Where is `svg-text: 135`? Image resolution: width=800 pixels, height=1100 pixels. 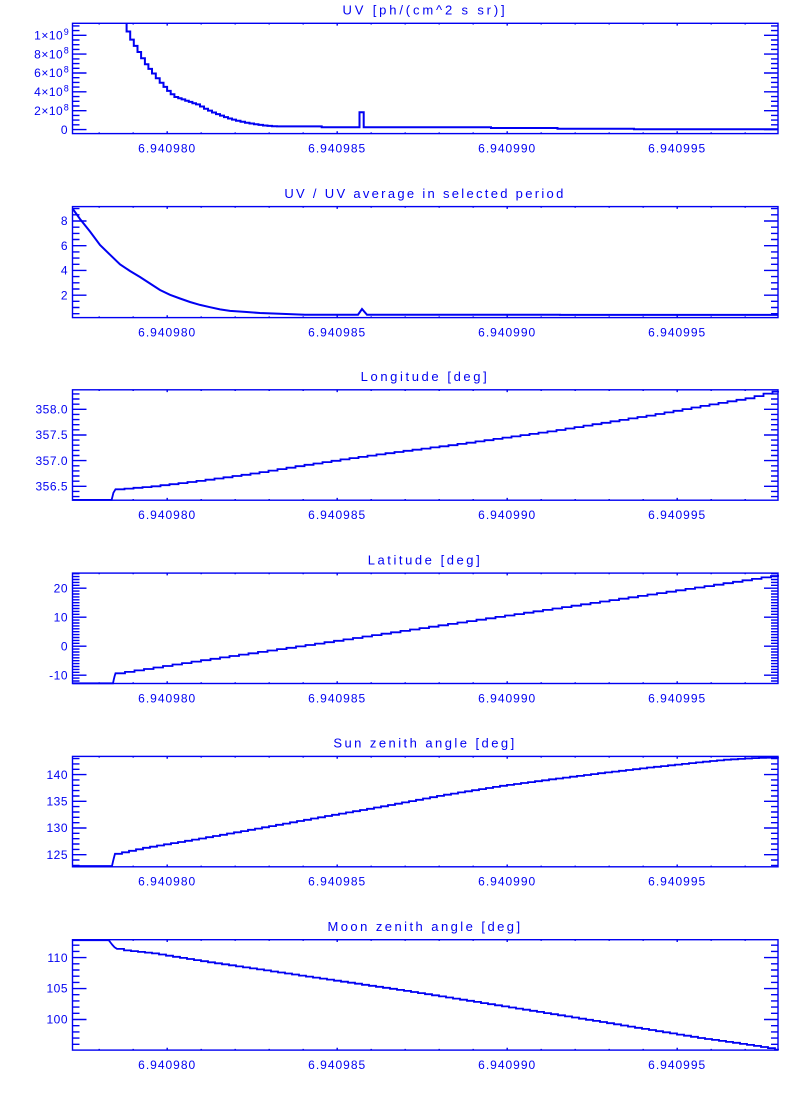
svg-text: 135 is located at coordinates (57, 802).